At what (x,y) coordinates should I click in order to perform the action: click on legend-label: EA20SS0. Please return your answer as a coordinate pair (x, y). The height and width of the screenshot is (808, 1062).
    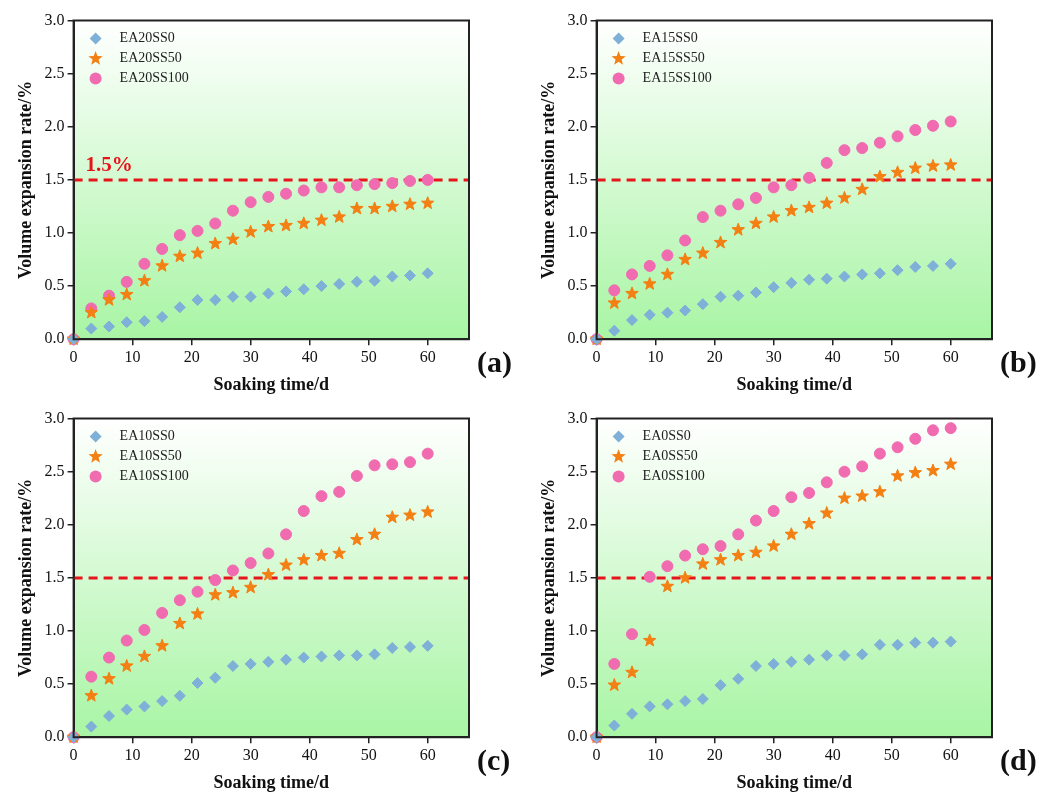
    Looking at the image, I should click on (147, 38).